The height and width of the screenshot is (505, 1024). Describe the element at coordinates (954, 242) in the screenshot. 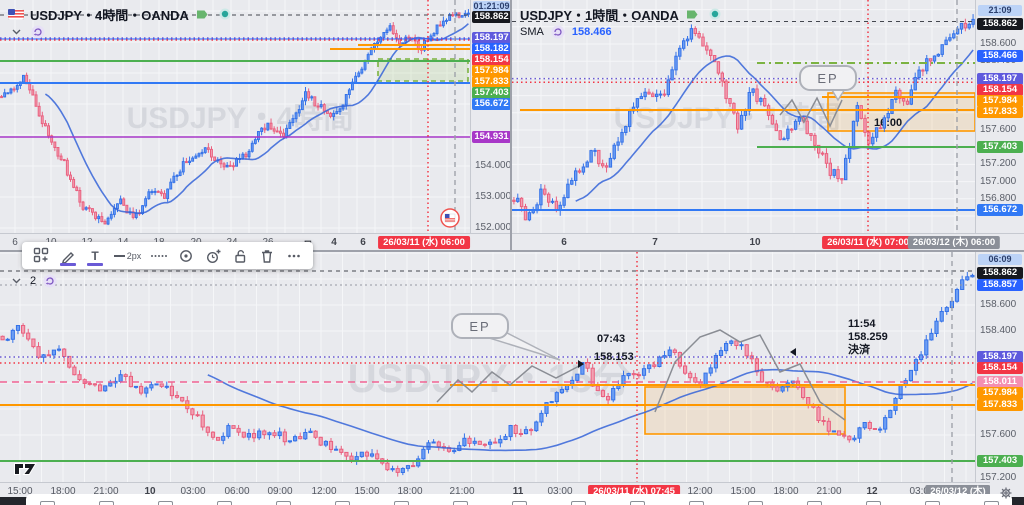

I see `next-date-badge: 26/03/12 (木) 06:00` at that location.